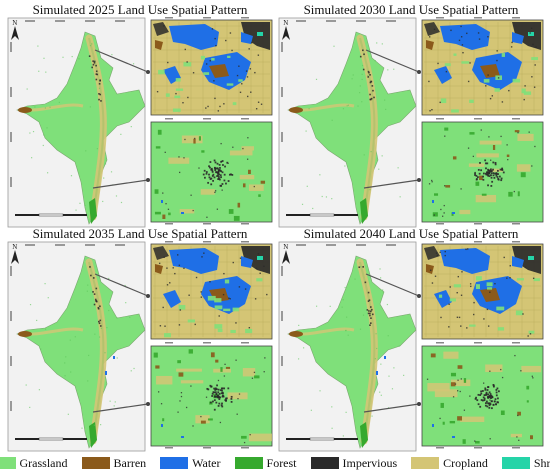  What do you see at coordinates (113, 463) in the screenshot?
I see `legend-item-barren: Barren` at bounding box center [113, 463].